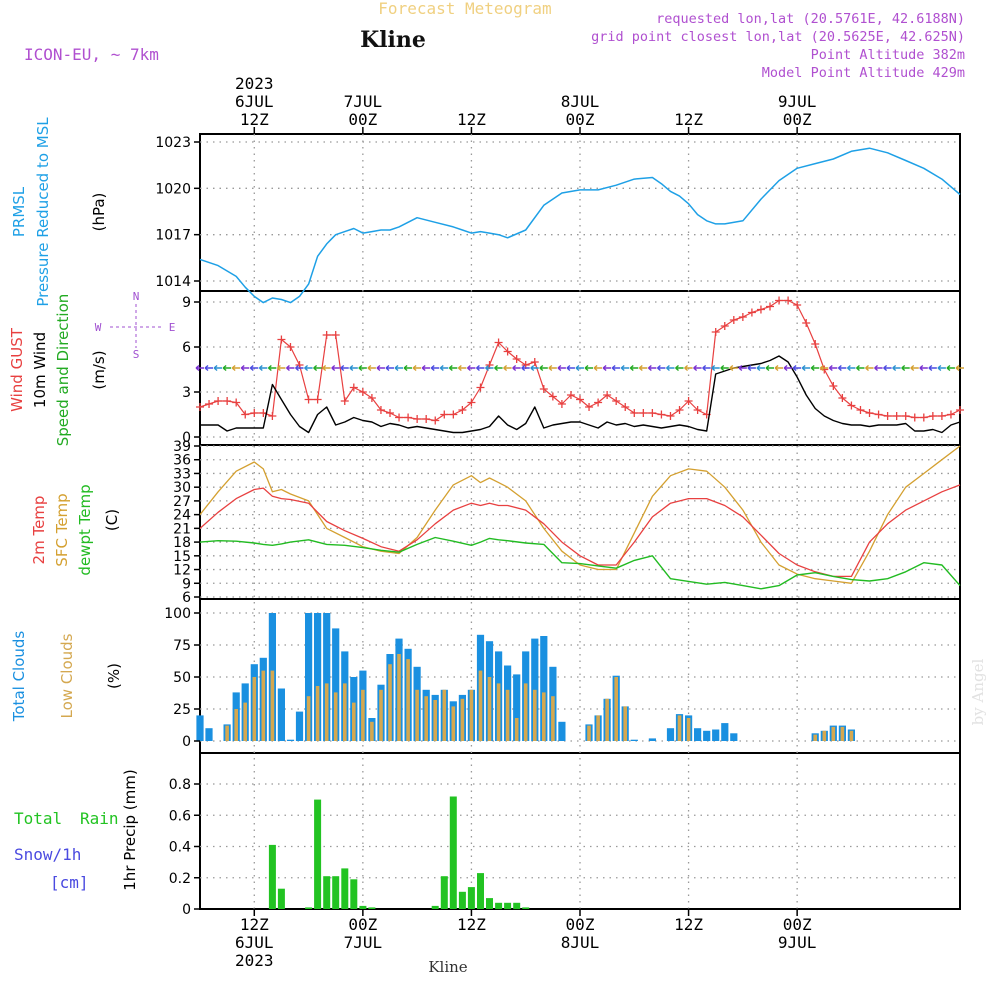 The height and width of the screenshot is (1000, 1000). Describe the element at coordinates (173, 236) in the screenshot. I see `pressure-y-tick-label: 1017` at that location.